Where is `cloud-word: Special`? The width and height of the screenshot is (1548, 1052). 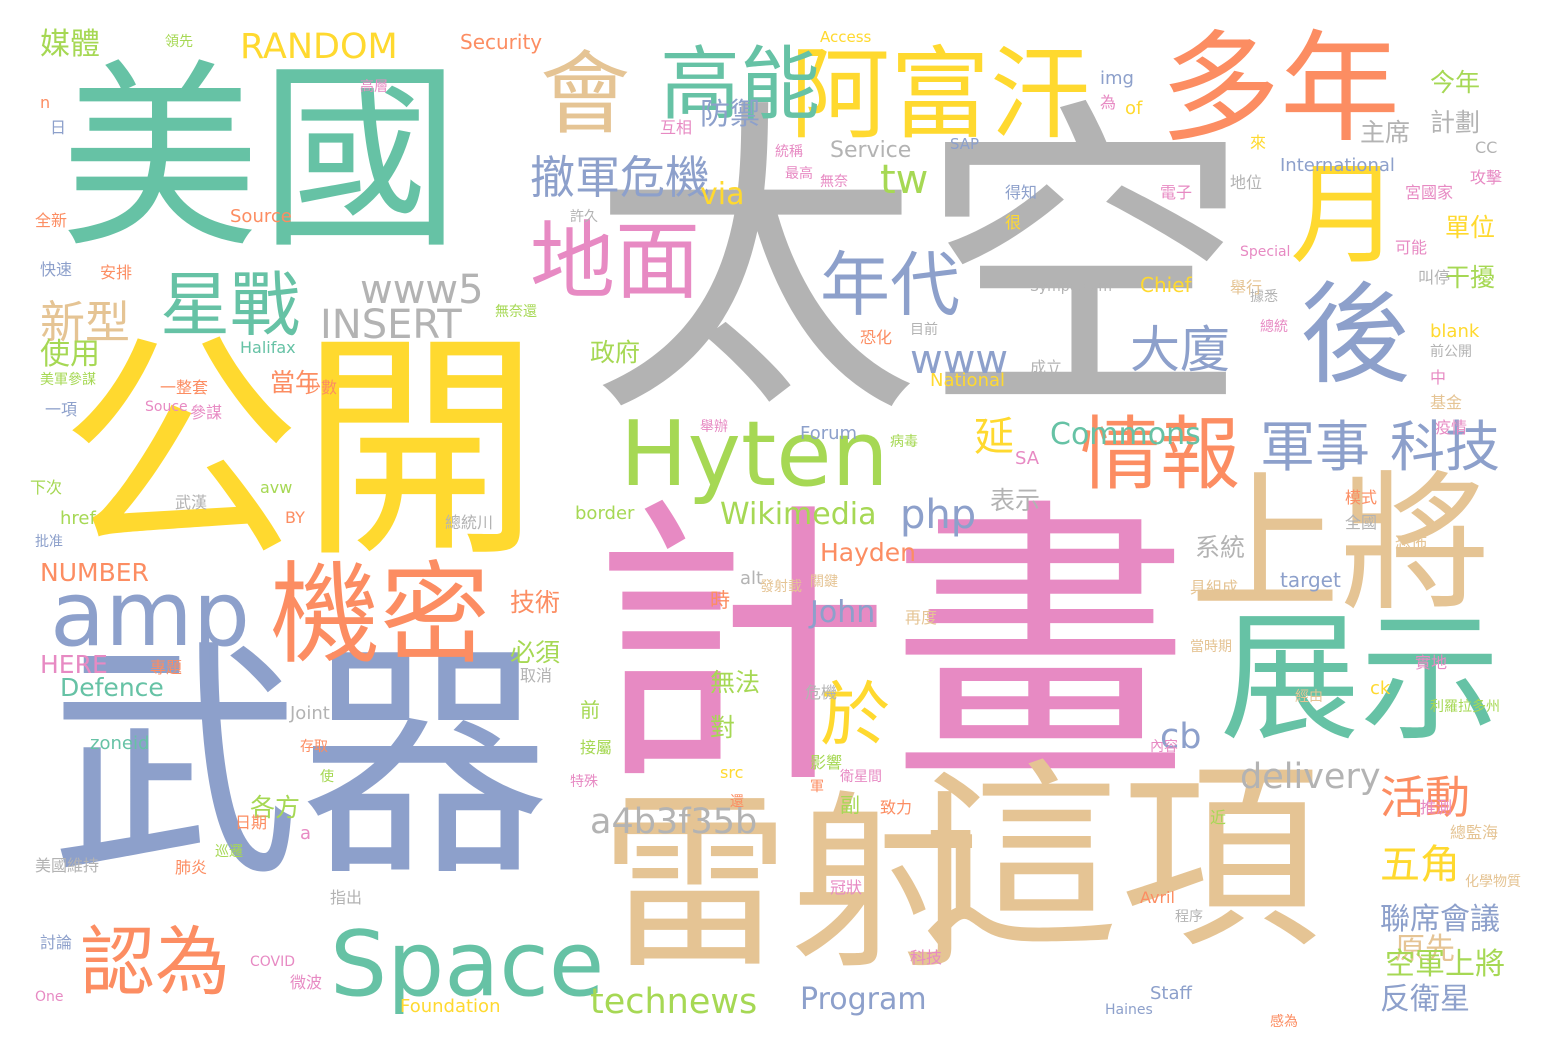 cloud-word: Special is located at coordinates (1265, 252).